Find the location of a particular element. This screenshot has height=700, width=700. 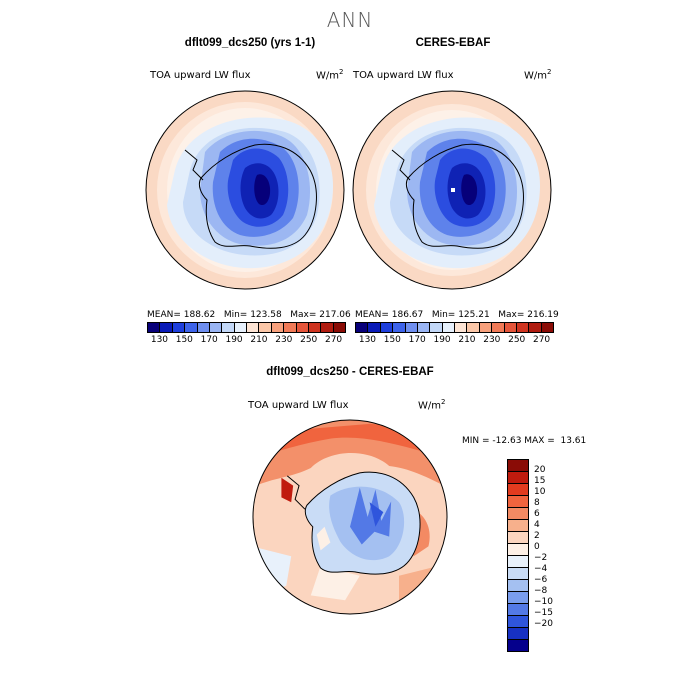

colorbar-observed-tick-label: 130 is located at coordinates (367, 340).